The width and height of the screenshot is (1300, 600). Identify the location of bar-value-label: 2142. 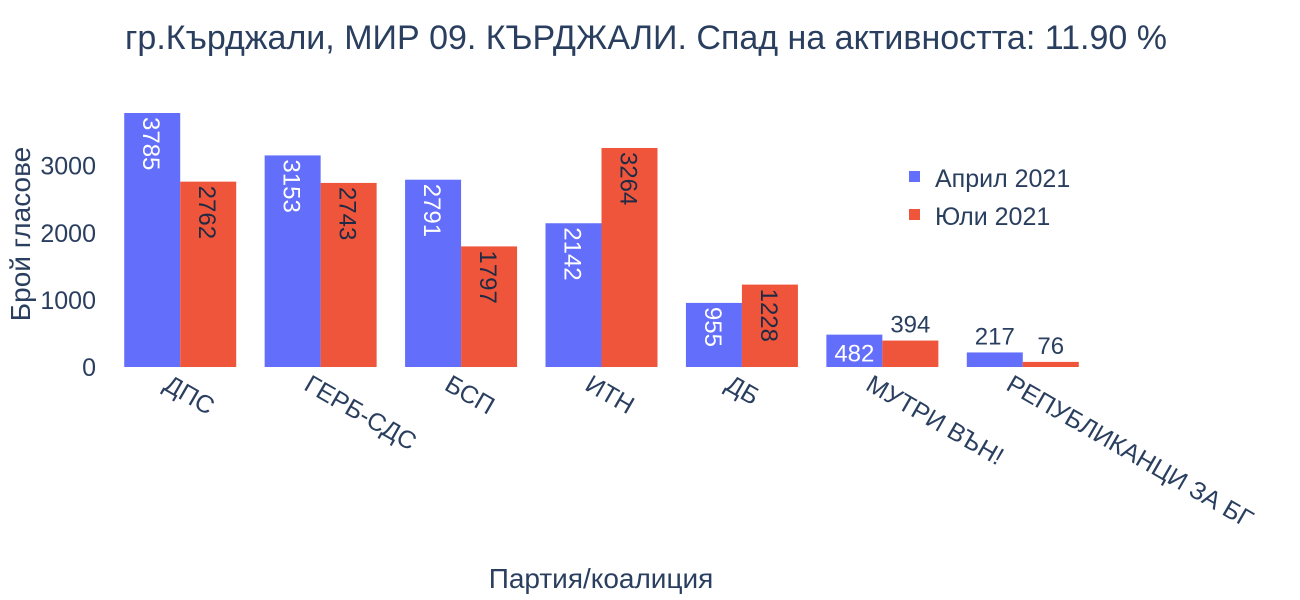
(572, 253).